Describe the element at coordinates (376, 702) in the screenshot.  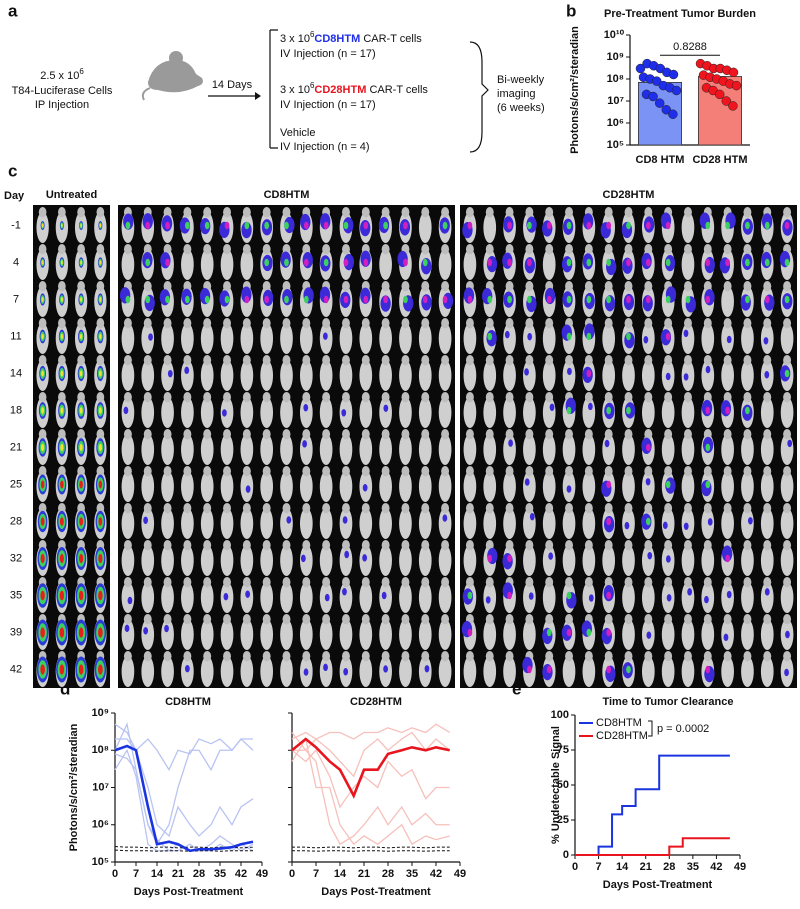
I see `chart-title: CD28HTM` at that location.